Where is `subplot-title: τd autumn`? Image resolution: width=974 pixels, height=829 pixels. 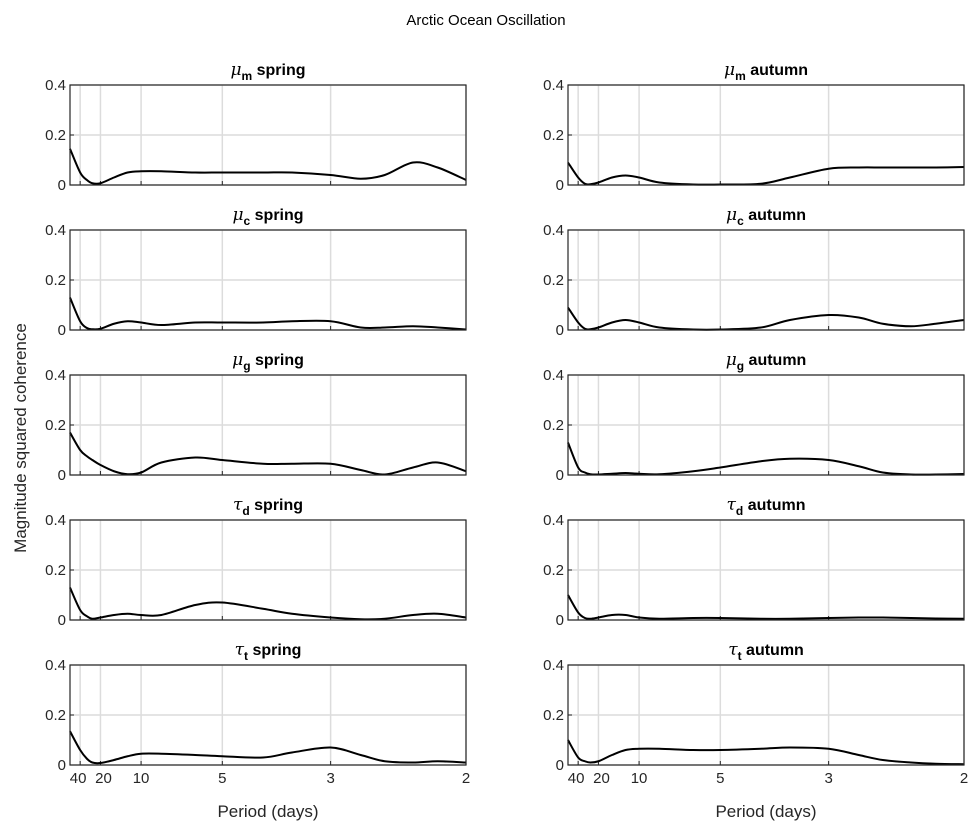
subplot-title: τd autumn is located at coordinates (766, 506).